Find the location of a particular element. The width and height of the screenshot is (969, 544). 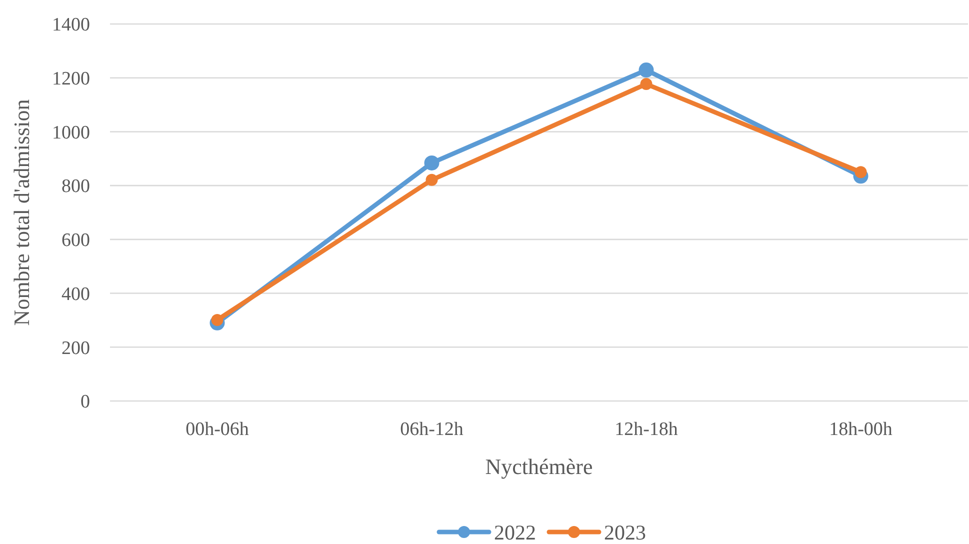

legend-label: 2022 is located at coordinates (515, 532).